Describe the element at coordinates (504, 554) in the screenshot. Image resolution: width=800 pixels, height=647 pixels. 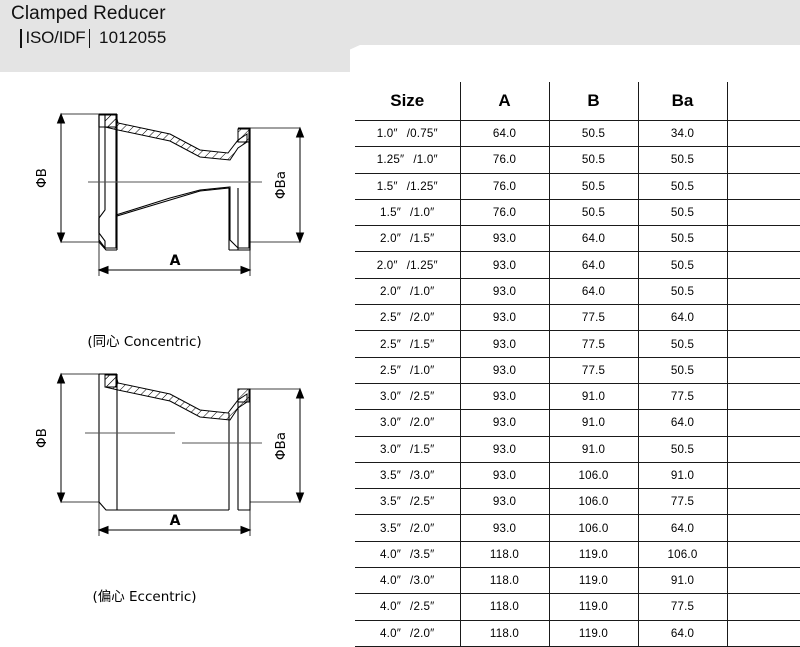
I see `cell-a: 118.0` at that location.